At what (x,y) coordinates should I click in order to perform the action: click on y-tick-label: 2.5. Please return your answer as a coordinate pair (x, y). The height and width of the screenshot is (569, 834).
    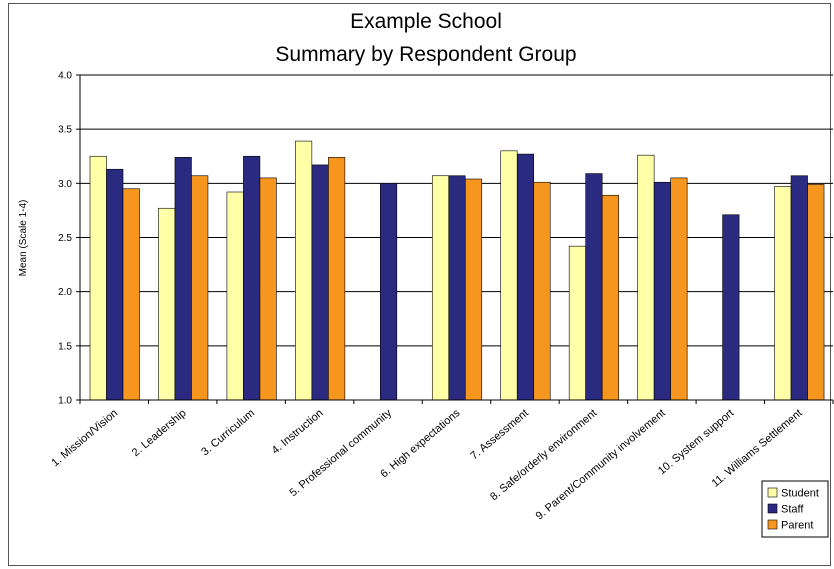
    Looking at the image, I should click on (65, 238).